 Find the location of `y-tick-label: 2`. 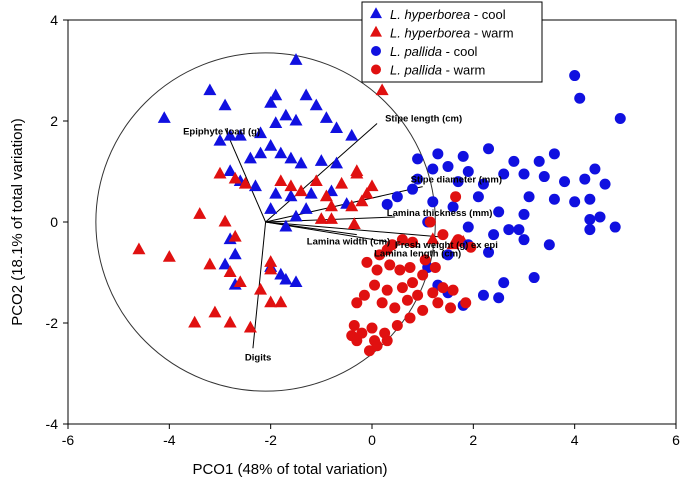

y-tick-label: 2 is located at coordinates (54, 121).